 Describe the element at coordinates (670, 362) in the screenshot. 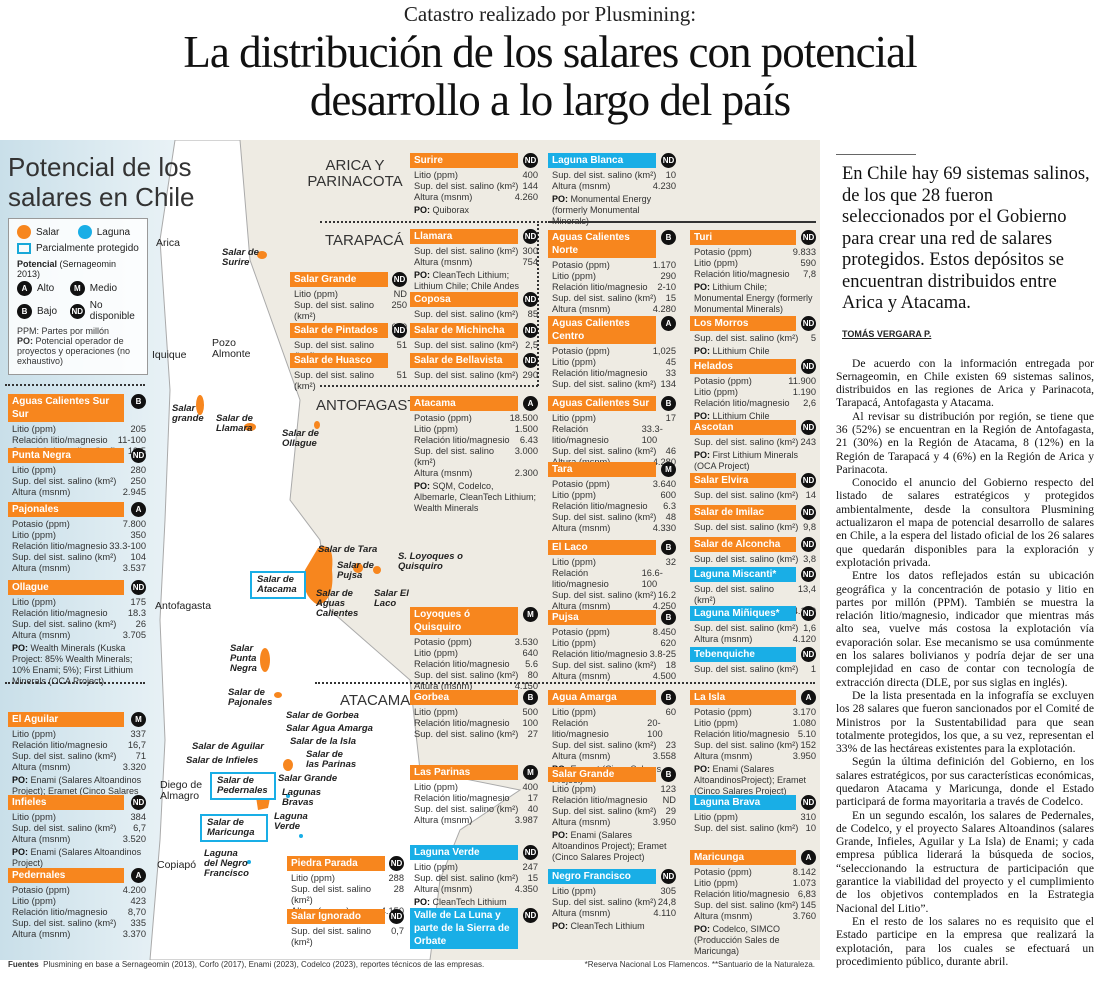

I see `row-value: 45` at that location.